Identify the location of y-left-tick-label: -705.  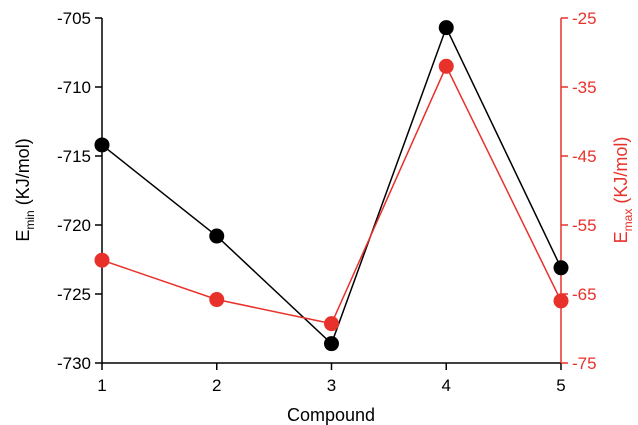
(74, 18).